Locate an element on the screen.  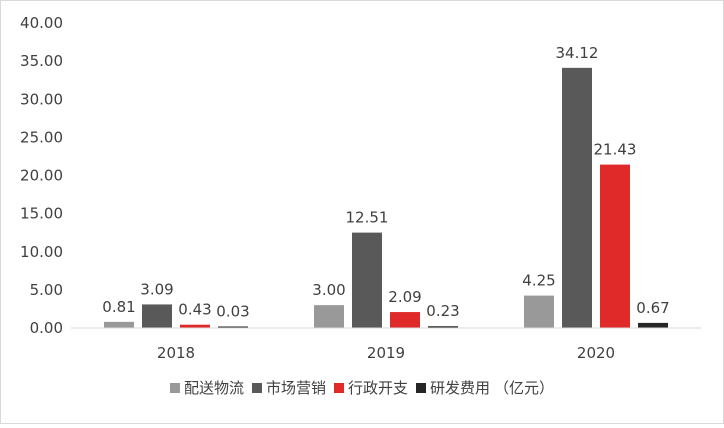
data-label: 34.12 is located at coordinates (577, 53).